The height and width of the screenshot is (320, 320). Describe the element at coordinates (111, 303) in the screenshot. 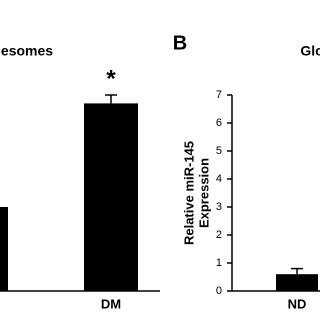

I see `x-tick-label: DM` at that location.